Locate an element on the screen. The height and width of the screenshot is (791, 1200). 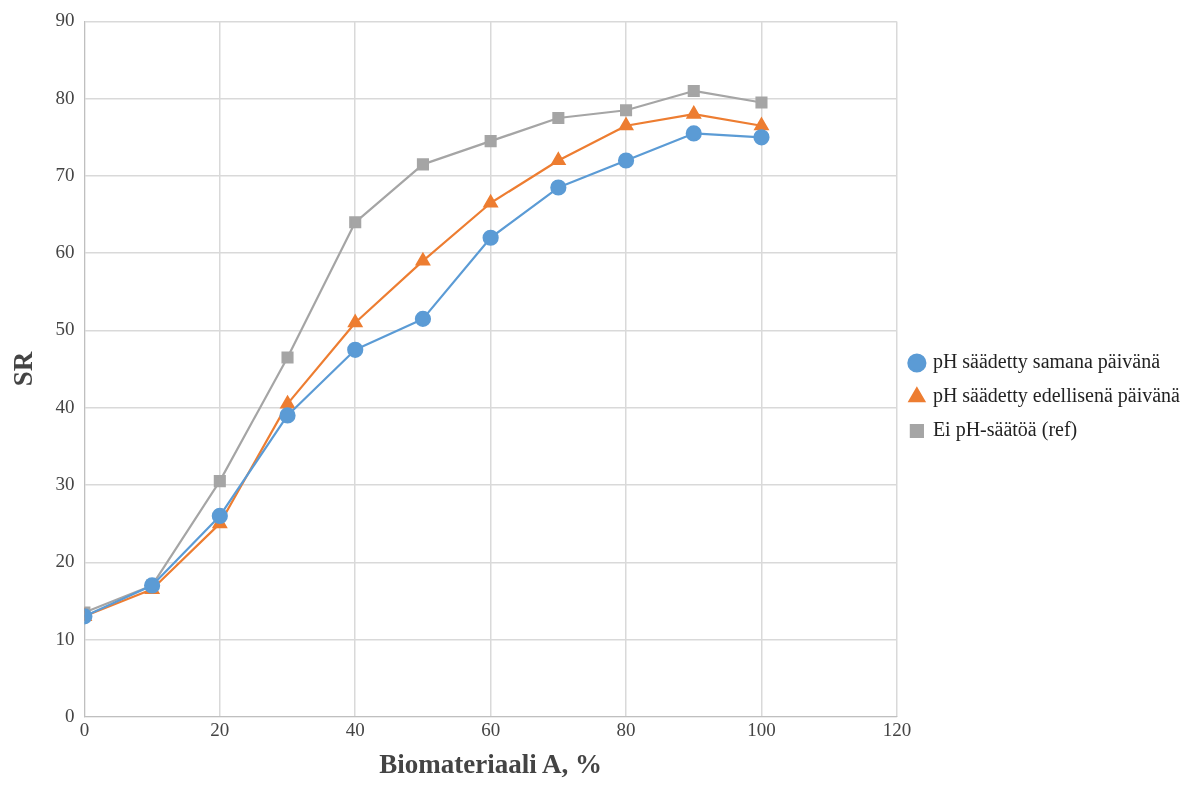
y-tick-label: 10 is located at coordinates (65, 638).